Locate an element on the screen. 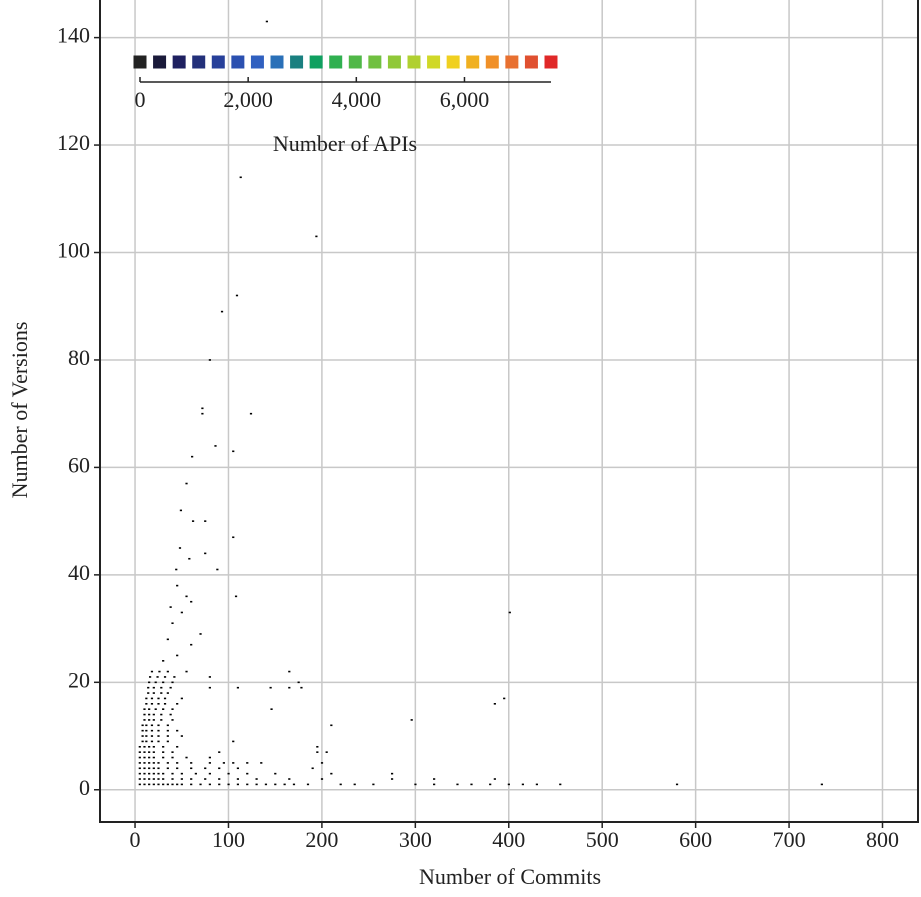  y-tick-label: 0 is located at coordinates (84, 787).